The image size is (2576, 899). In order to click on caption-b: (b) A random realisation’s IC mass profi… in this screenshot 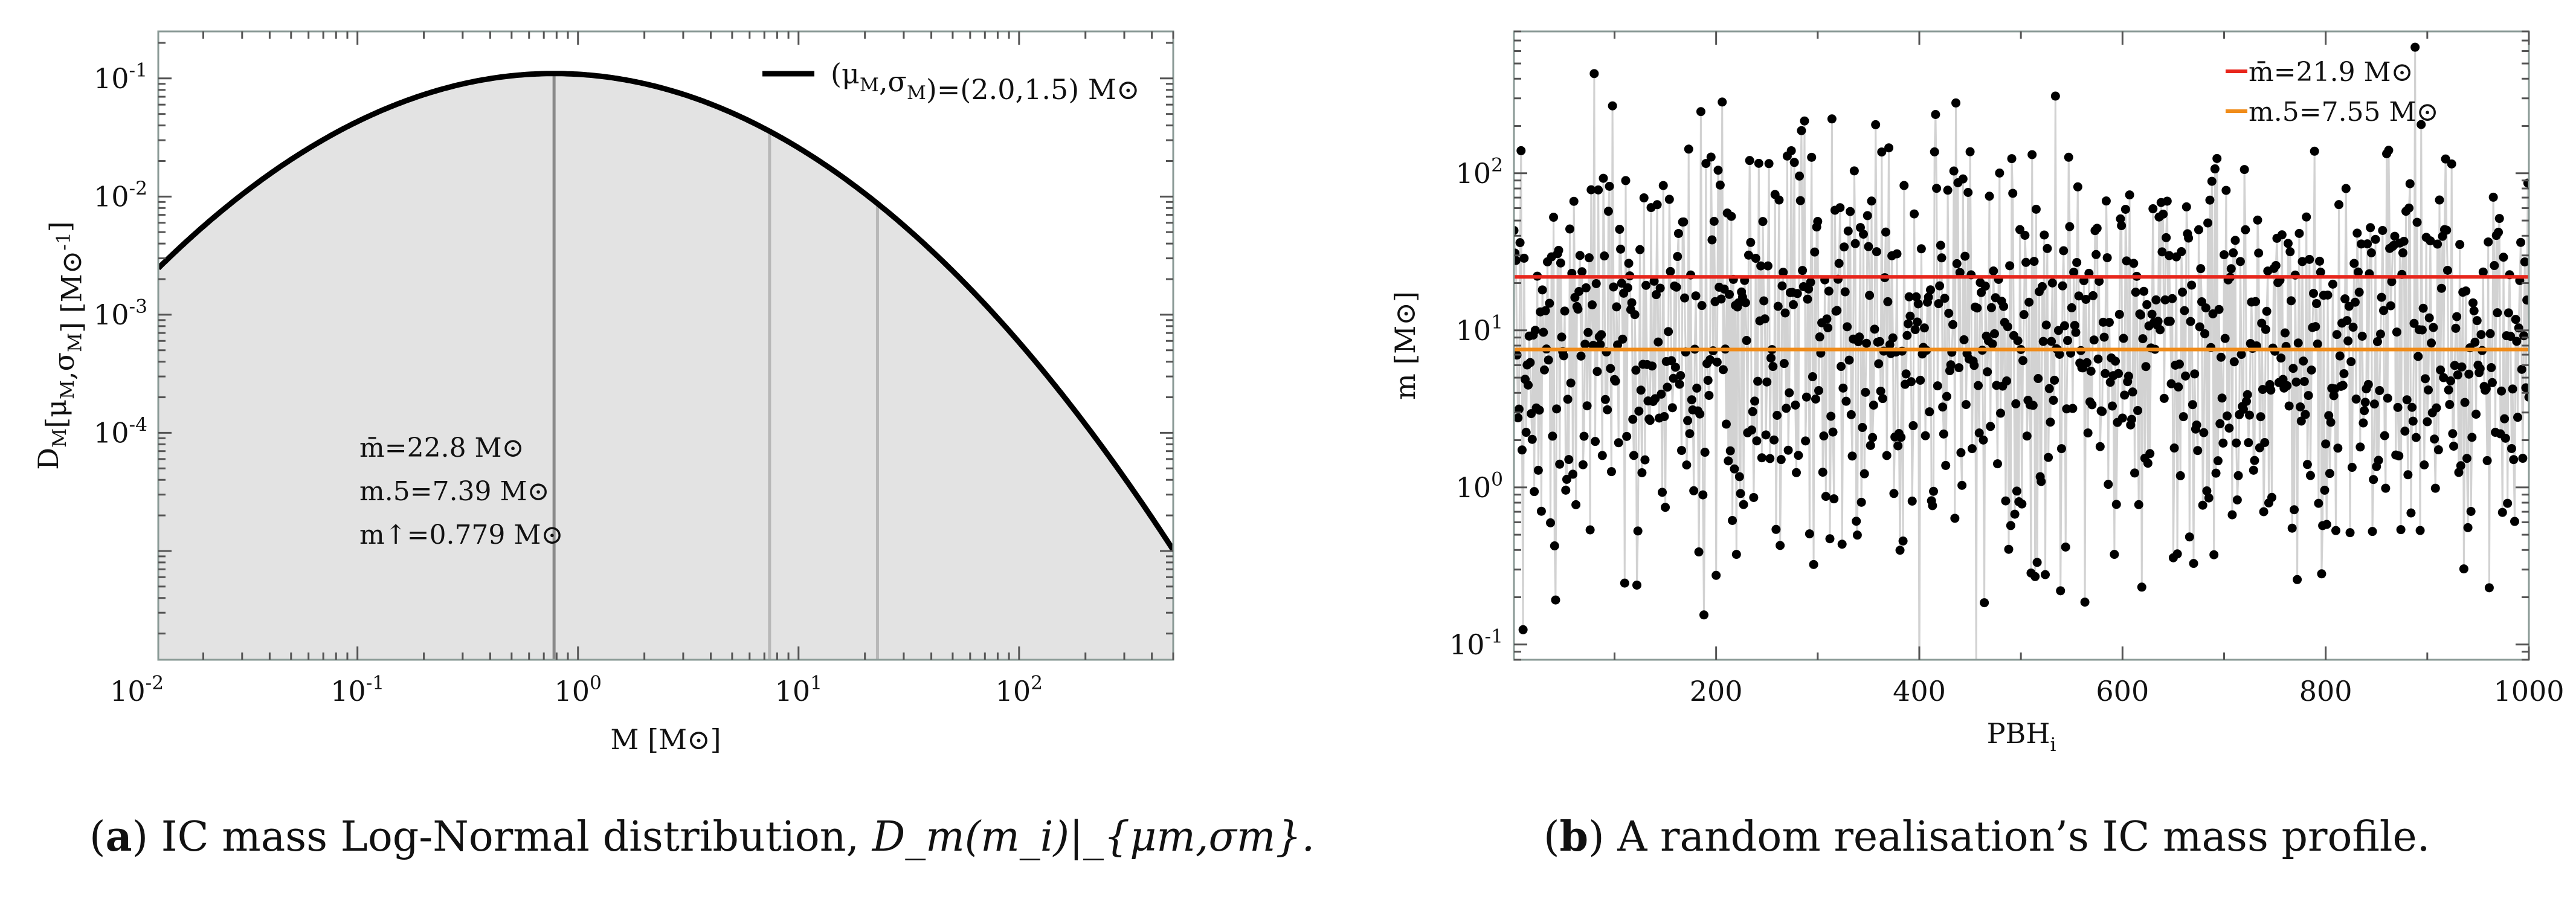, I will do `click(1987, 837)`.